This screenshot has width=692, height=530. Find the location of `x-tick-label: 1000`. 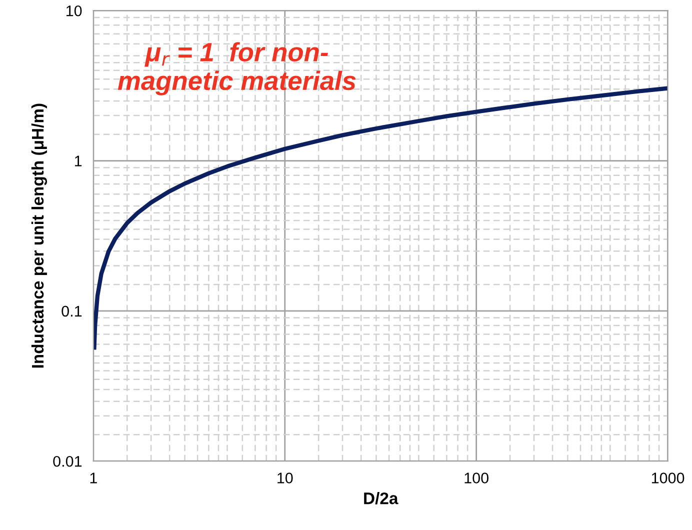

x-tick-label: 1000 is located at coordinates (668, 478).